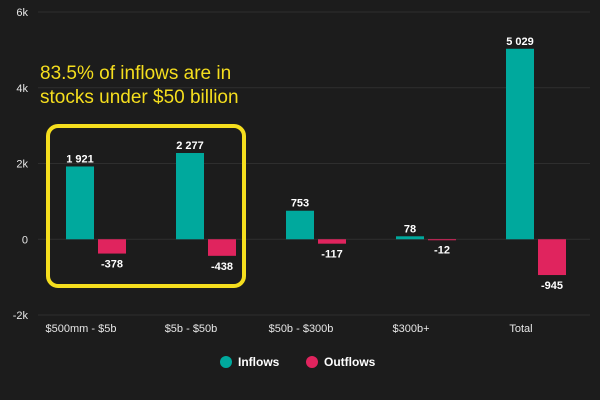 This screenshot has height=400, width=600. What do you see at coordinates (139, 97) in the screenshot?
I see `annotation-line-2: stocks under $50 billion` at bounding box center [139, 97].